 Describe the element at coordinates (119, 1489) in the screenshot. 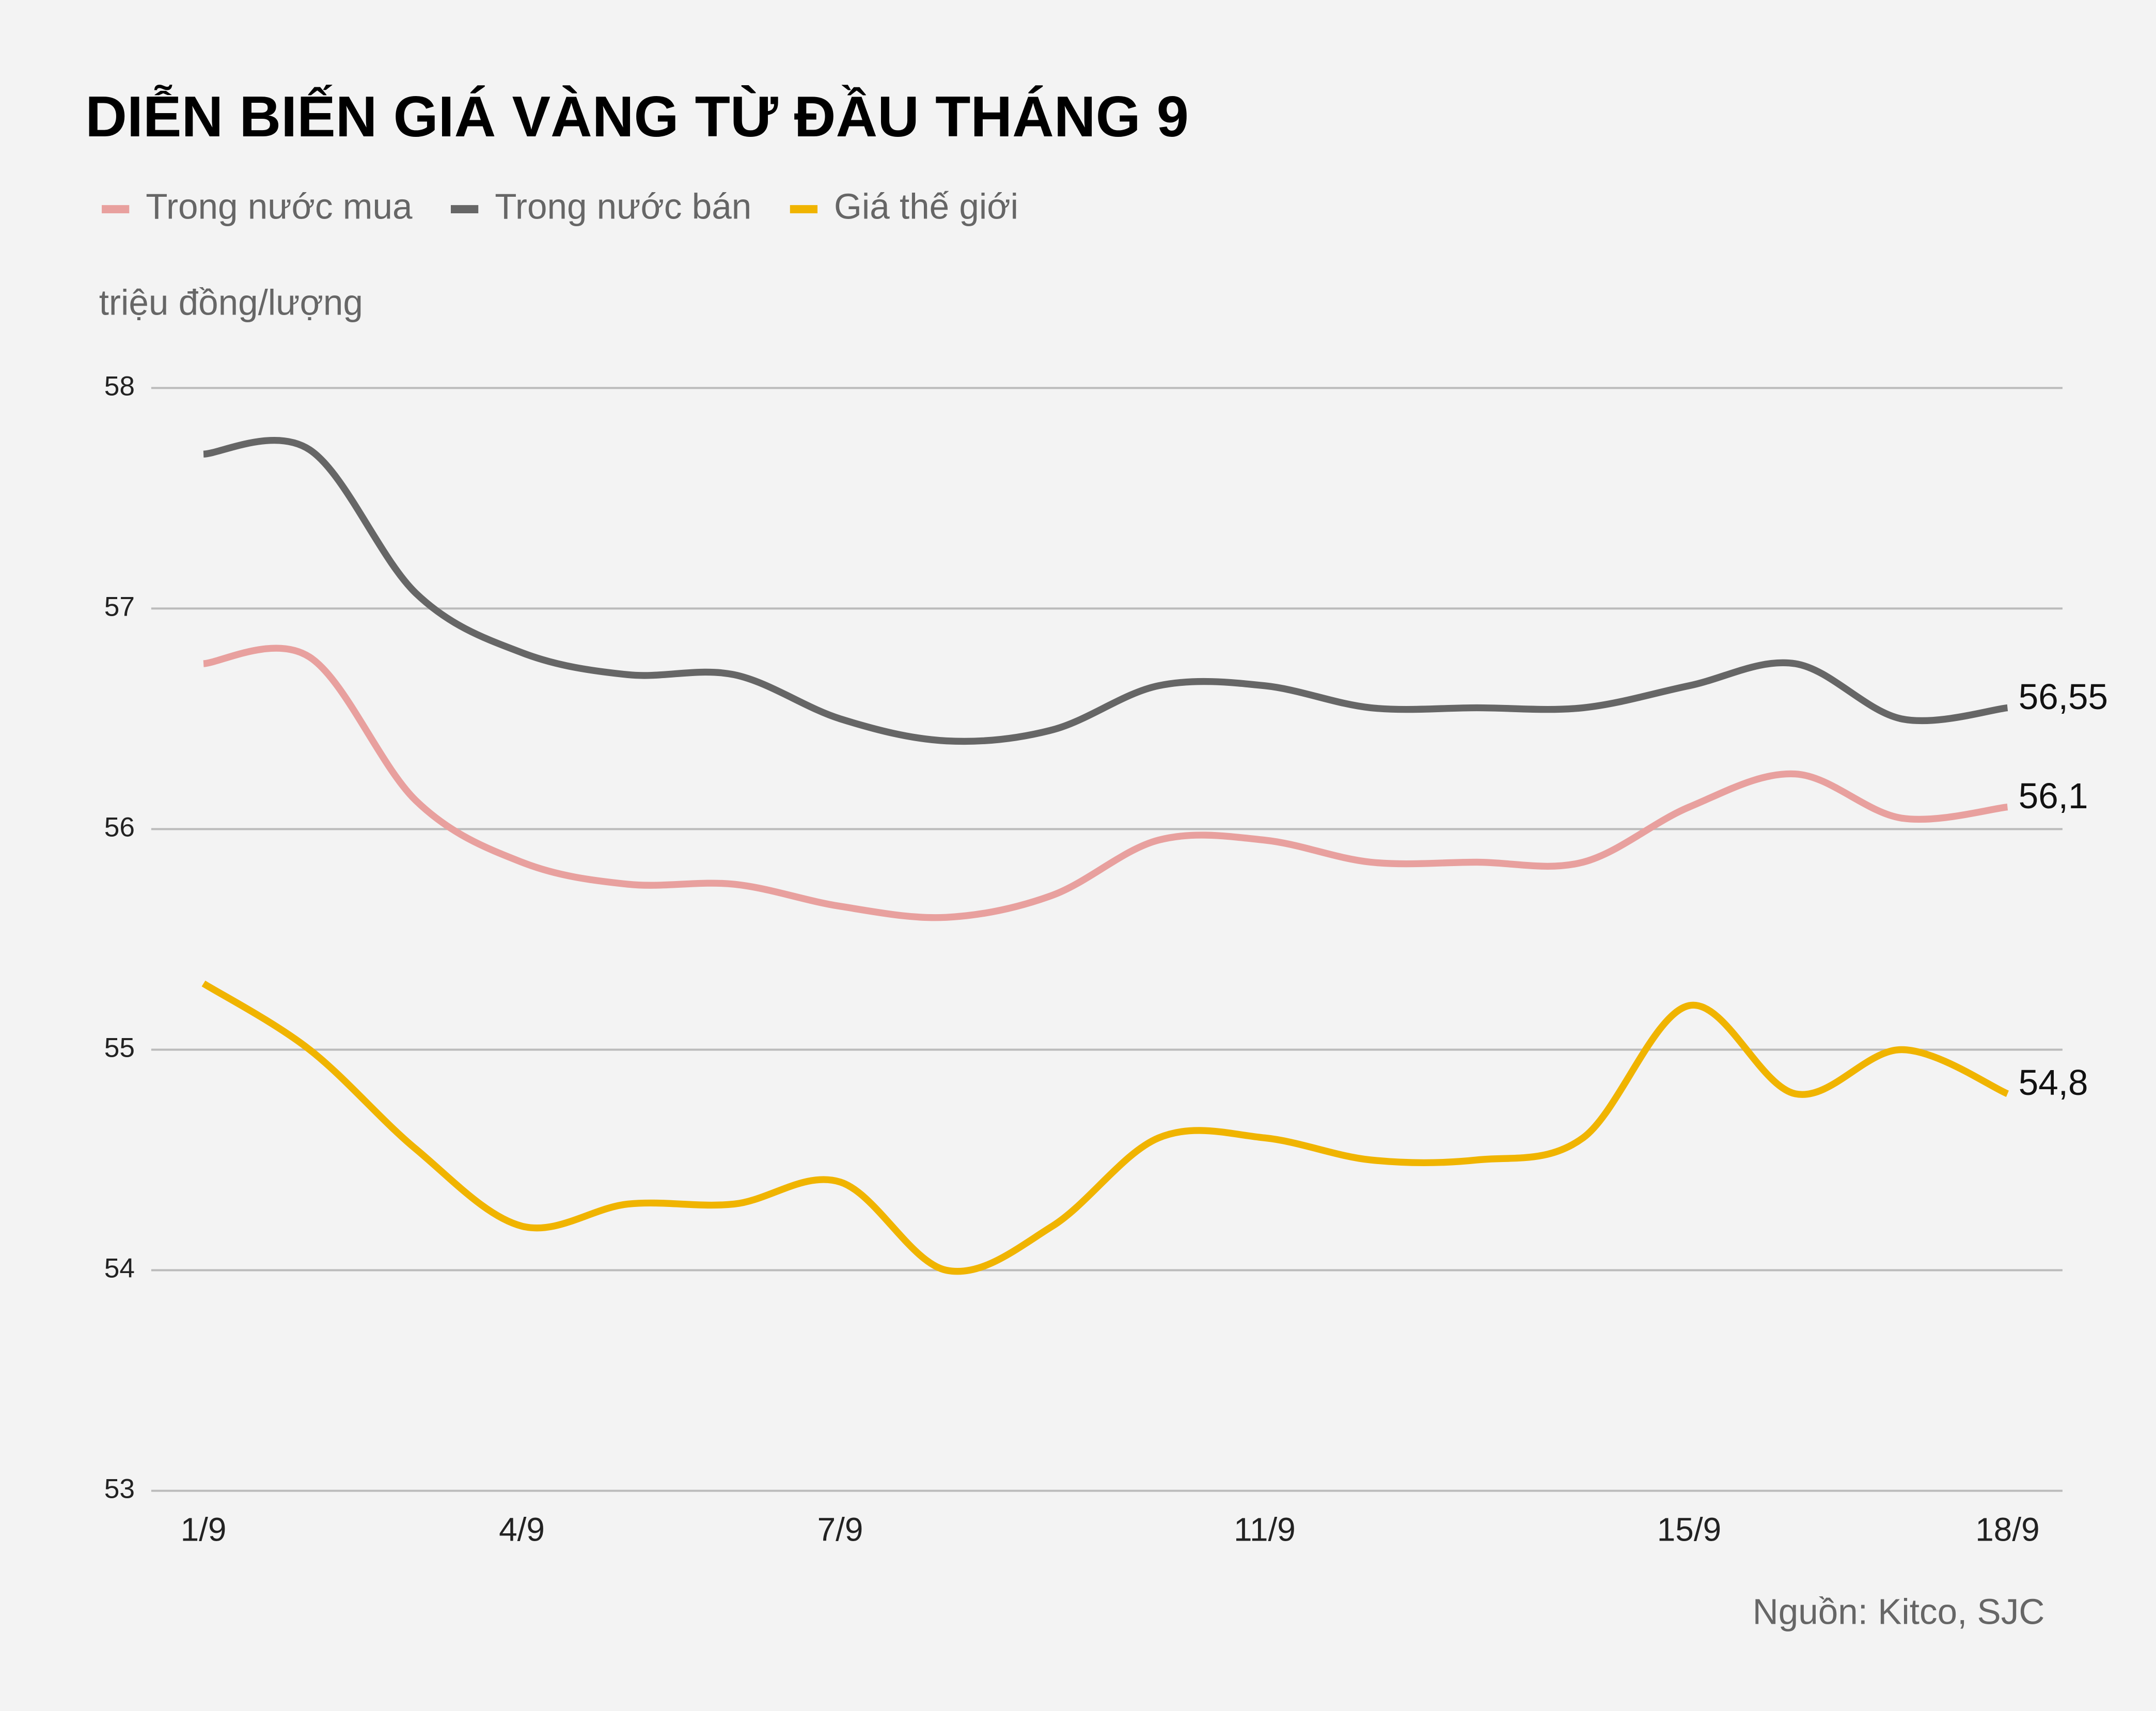

I see `y-tick-label: 53` at that location.